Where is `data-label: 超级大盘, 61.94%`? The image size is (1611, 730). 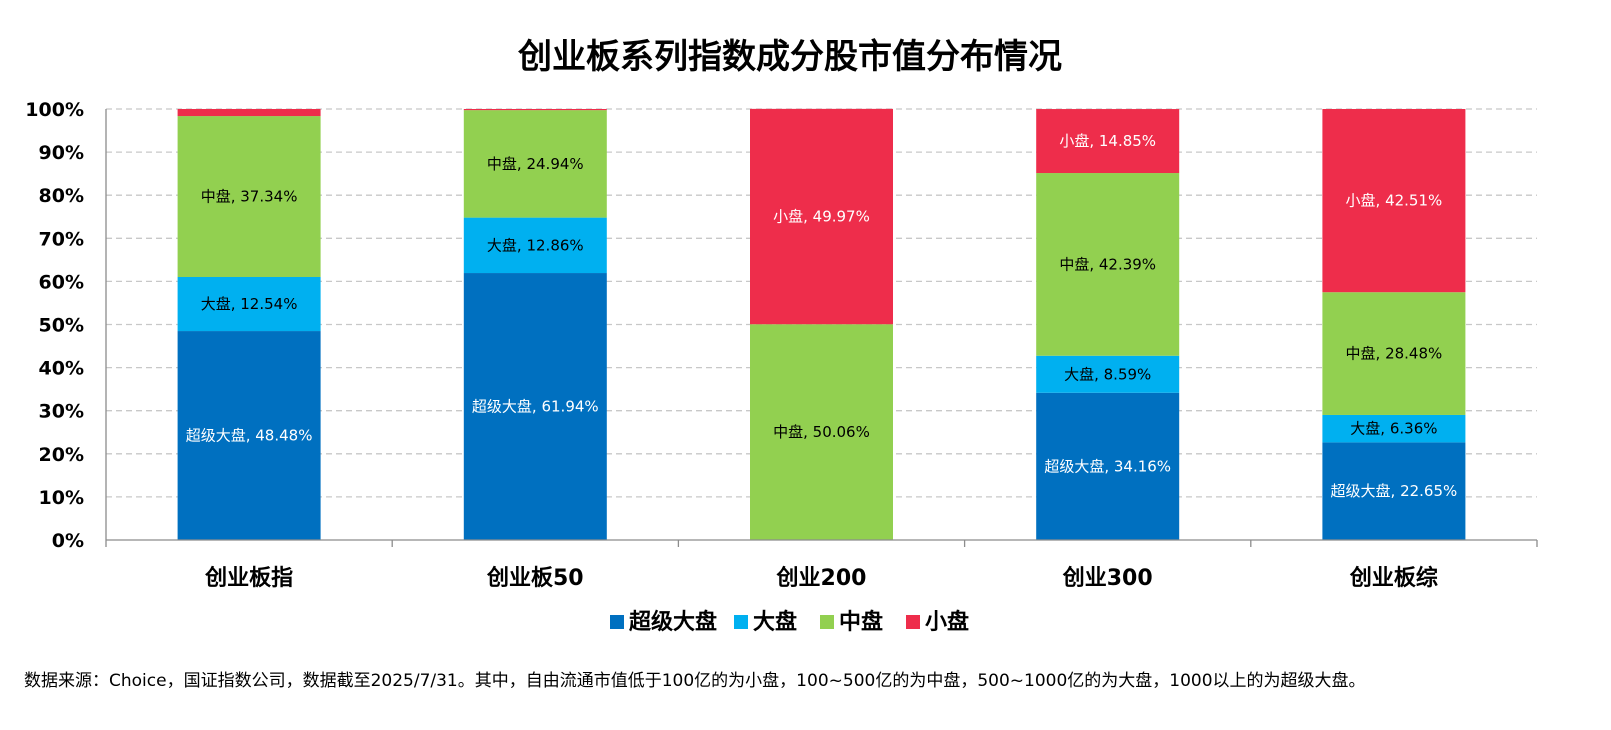 data-label: 超级大盘, 61.94% is located at coordinates (535, 407).